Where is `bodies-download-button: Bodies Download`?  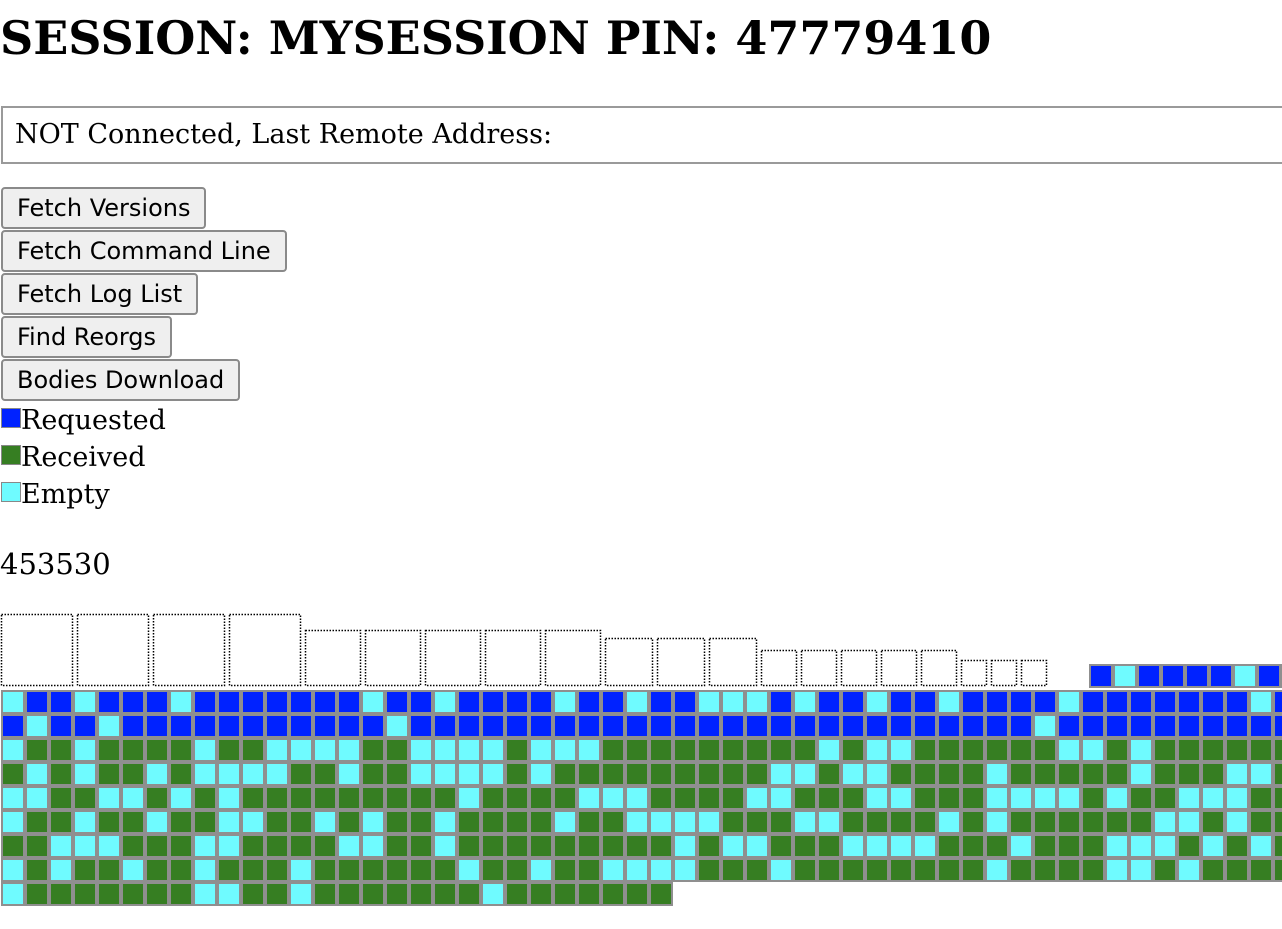
bodies-download-button: Bodies Download is located at coordinates (121, 380).